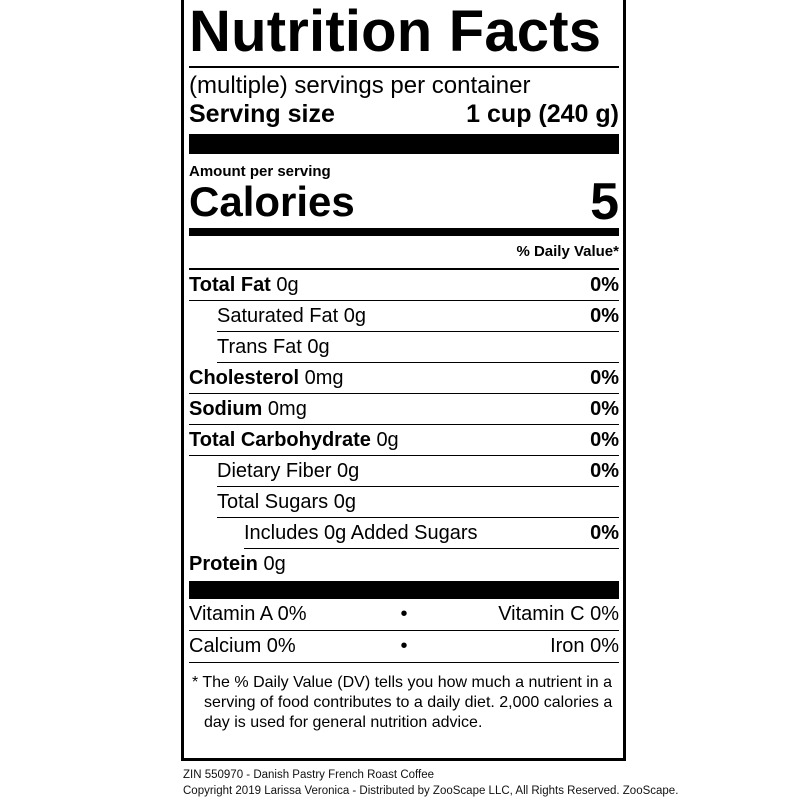  Describe the element at coordinates (262, 114) in the screenshot. I see `serving-size-label: Serving size` at that location.